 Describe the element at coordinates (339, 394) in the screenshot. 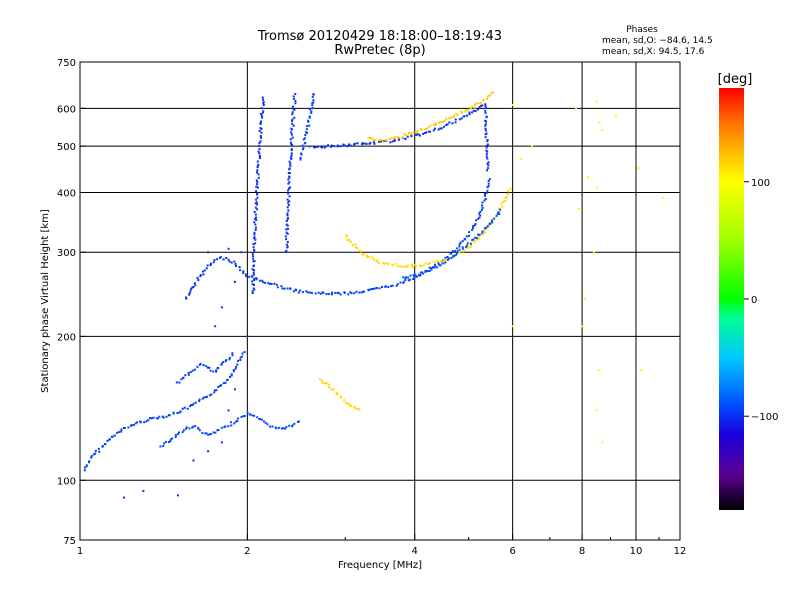

I see `trace-sporadic-X-low` at that location.